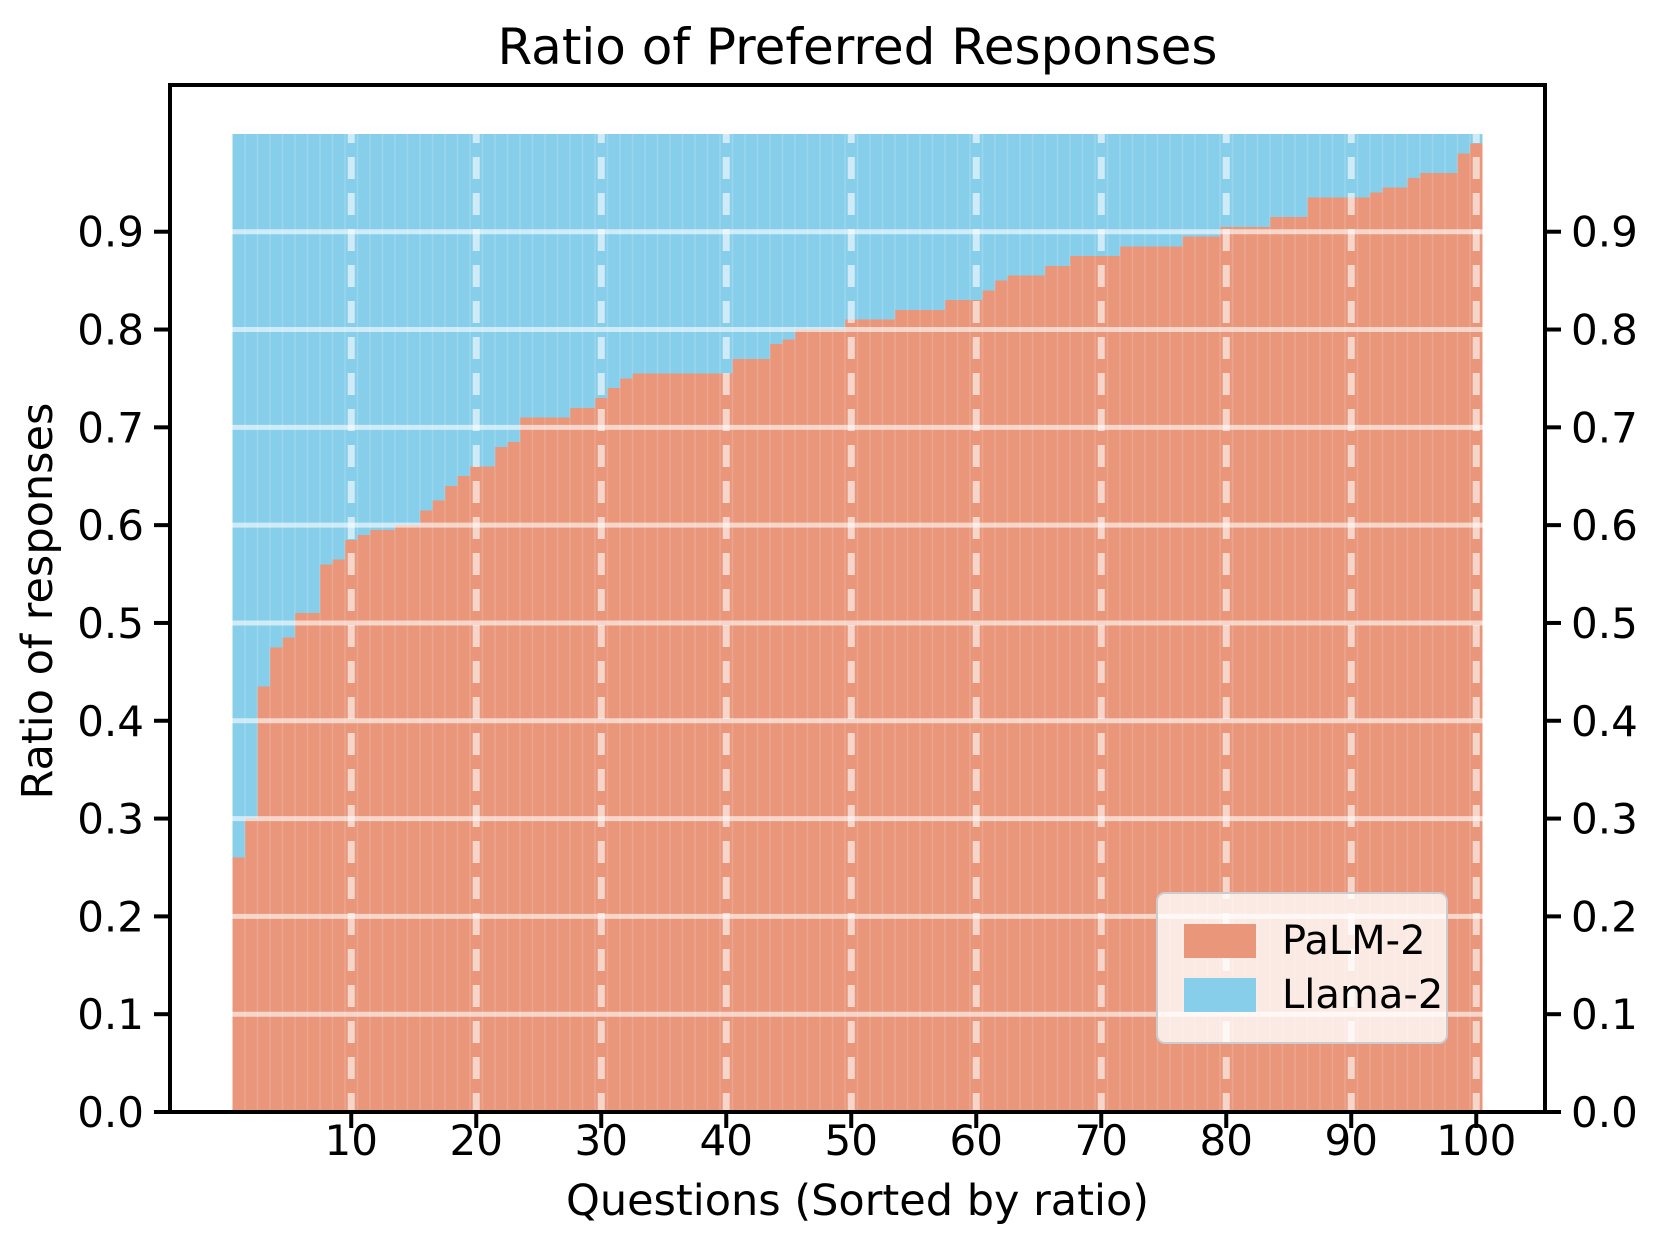 This screenshot has height=1256, width=1661. What do you see at coordinates (1604, 819) in the screenshot?
I see `y-tick-label-right: 0.3` at bounding box center [1604, 819].